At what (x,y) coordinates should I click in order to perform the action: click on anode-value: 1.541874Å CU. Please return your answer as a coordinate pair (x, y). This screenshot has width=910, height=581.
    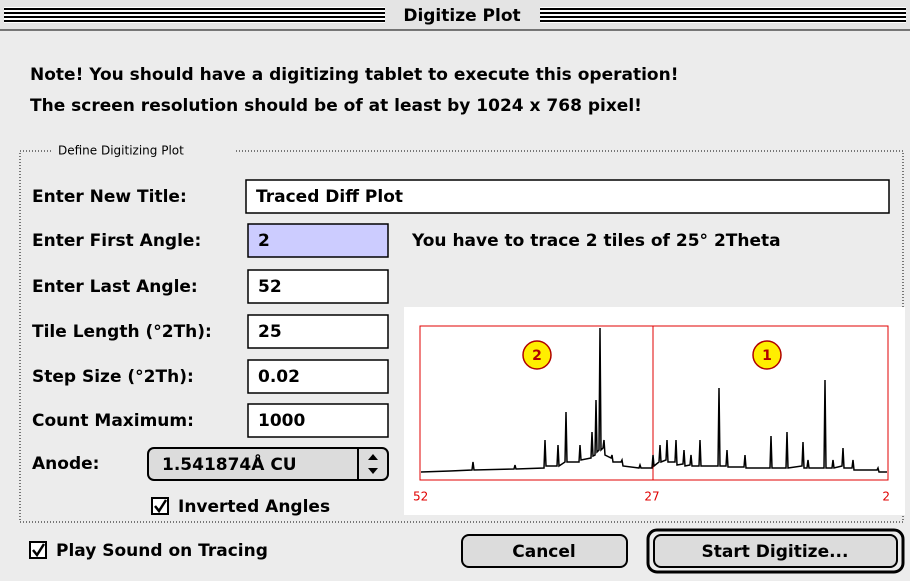
    Looking at the image, I should click on (229, 463).